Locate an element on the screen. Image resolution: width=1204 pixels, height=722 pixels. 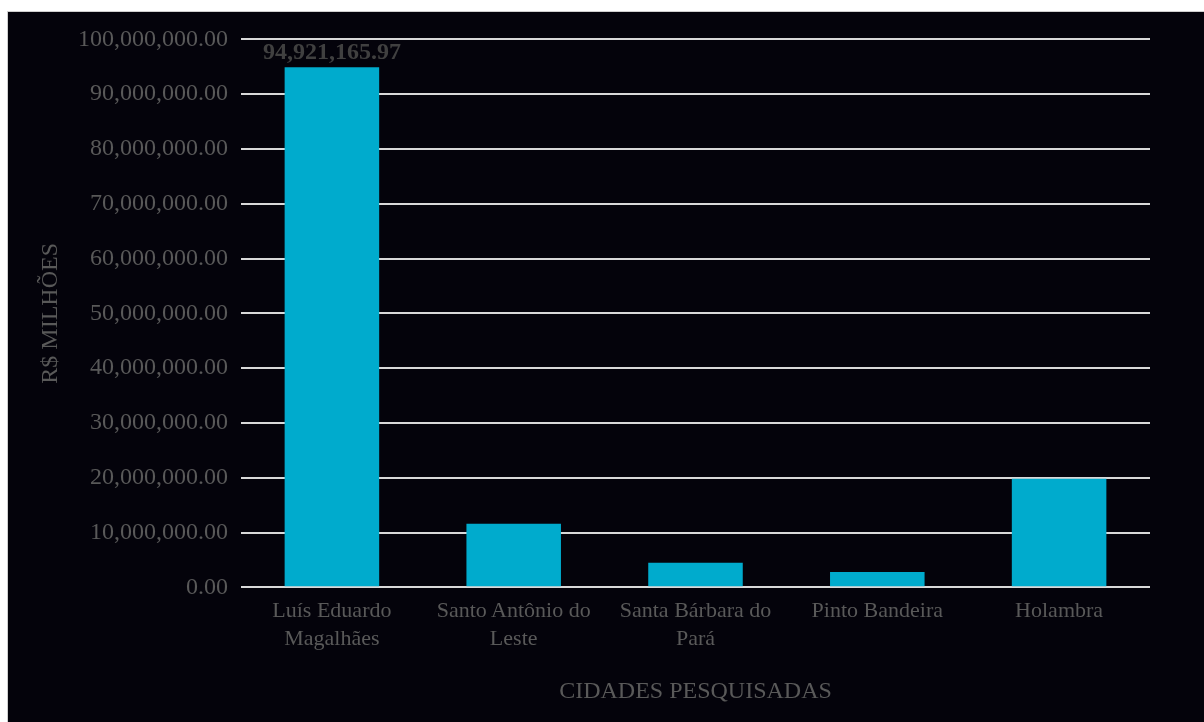
y-tick-label: 80,000,000.00 is located at coordinates (159, 147).